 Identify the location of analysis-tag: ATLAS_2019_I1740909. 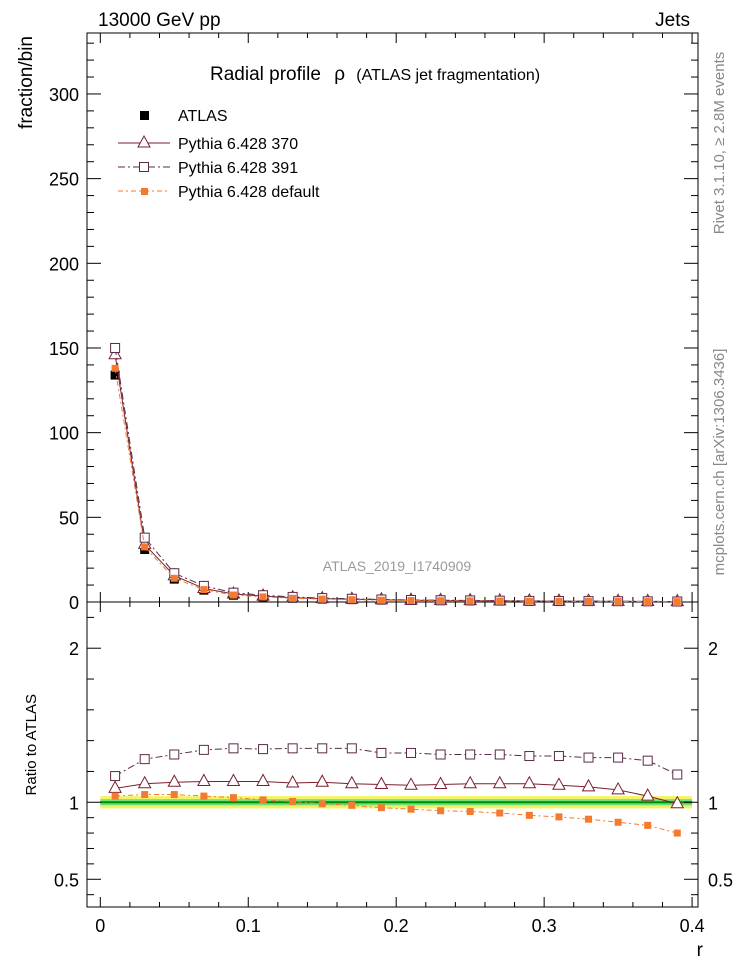
(397, 566).